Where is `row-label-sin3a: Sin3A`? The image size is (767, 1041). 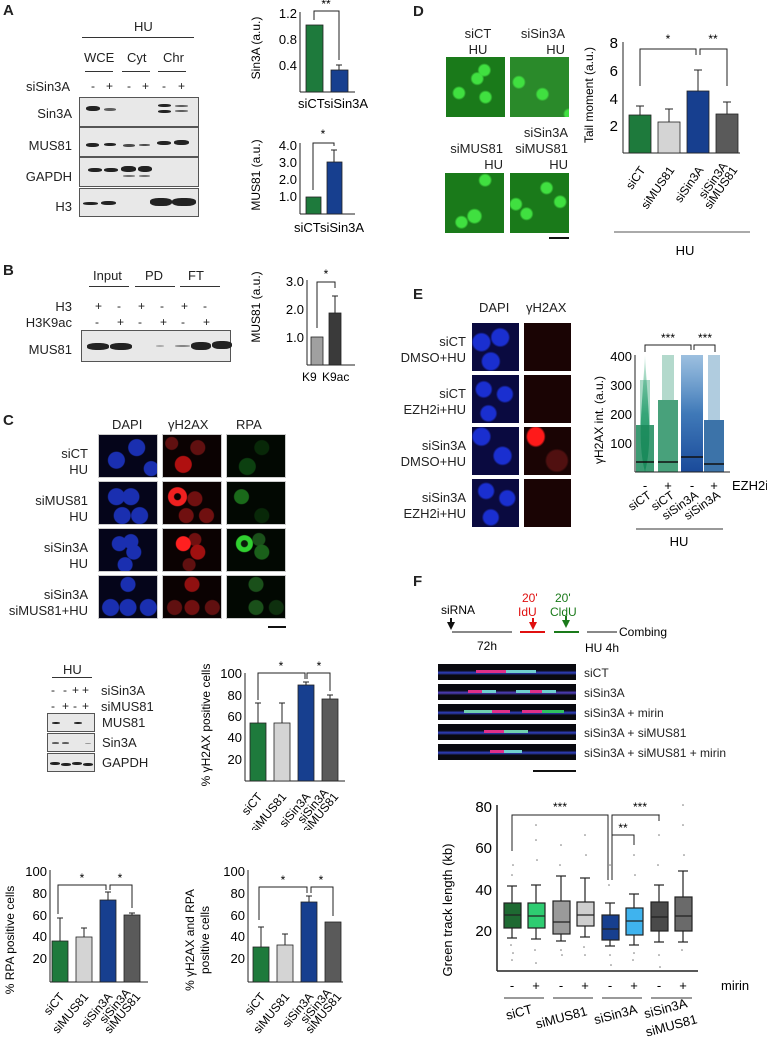 row-label-sin3a: Sin3A is located at coordinates (54, 113).